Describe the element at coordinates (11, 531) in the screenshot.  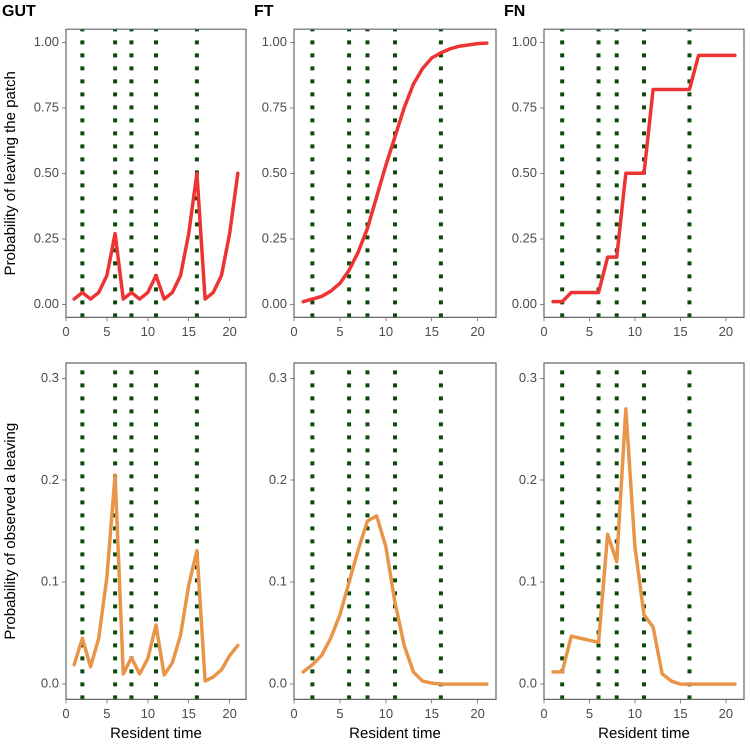
I see `y-axis-title: Probability of observed a leaving` at that location.